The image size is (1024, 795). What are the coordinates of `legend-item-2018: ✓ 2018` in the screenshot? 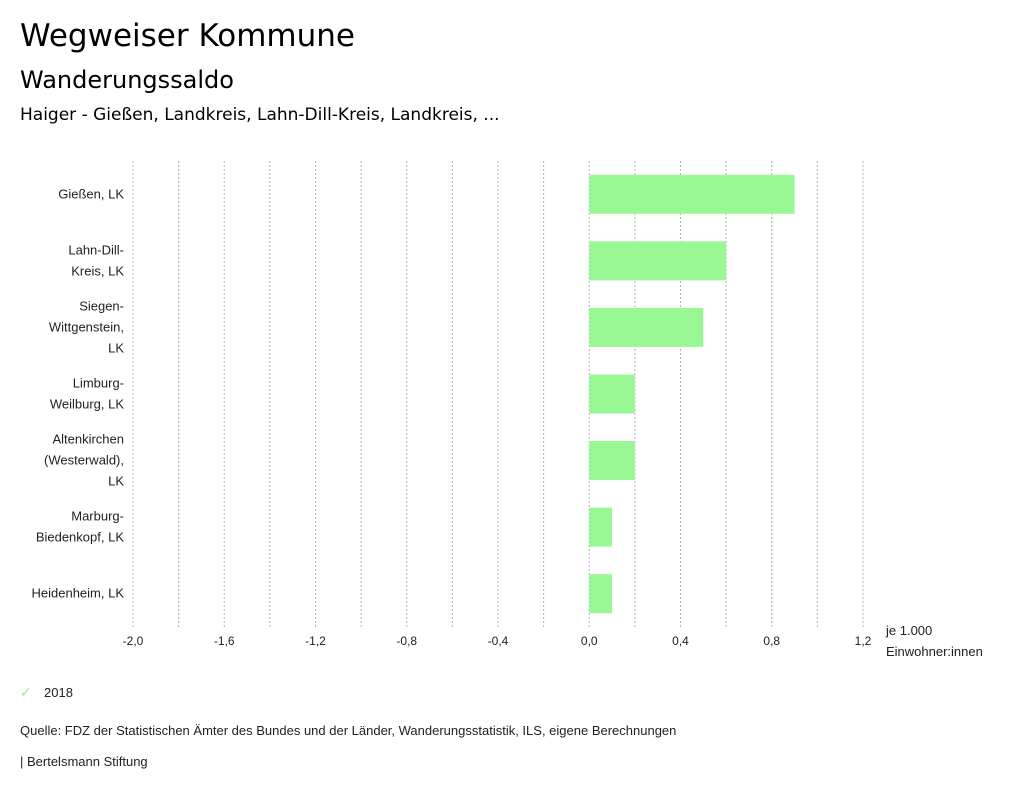 It's located at (46, 692).